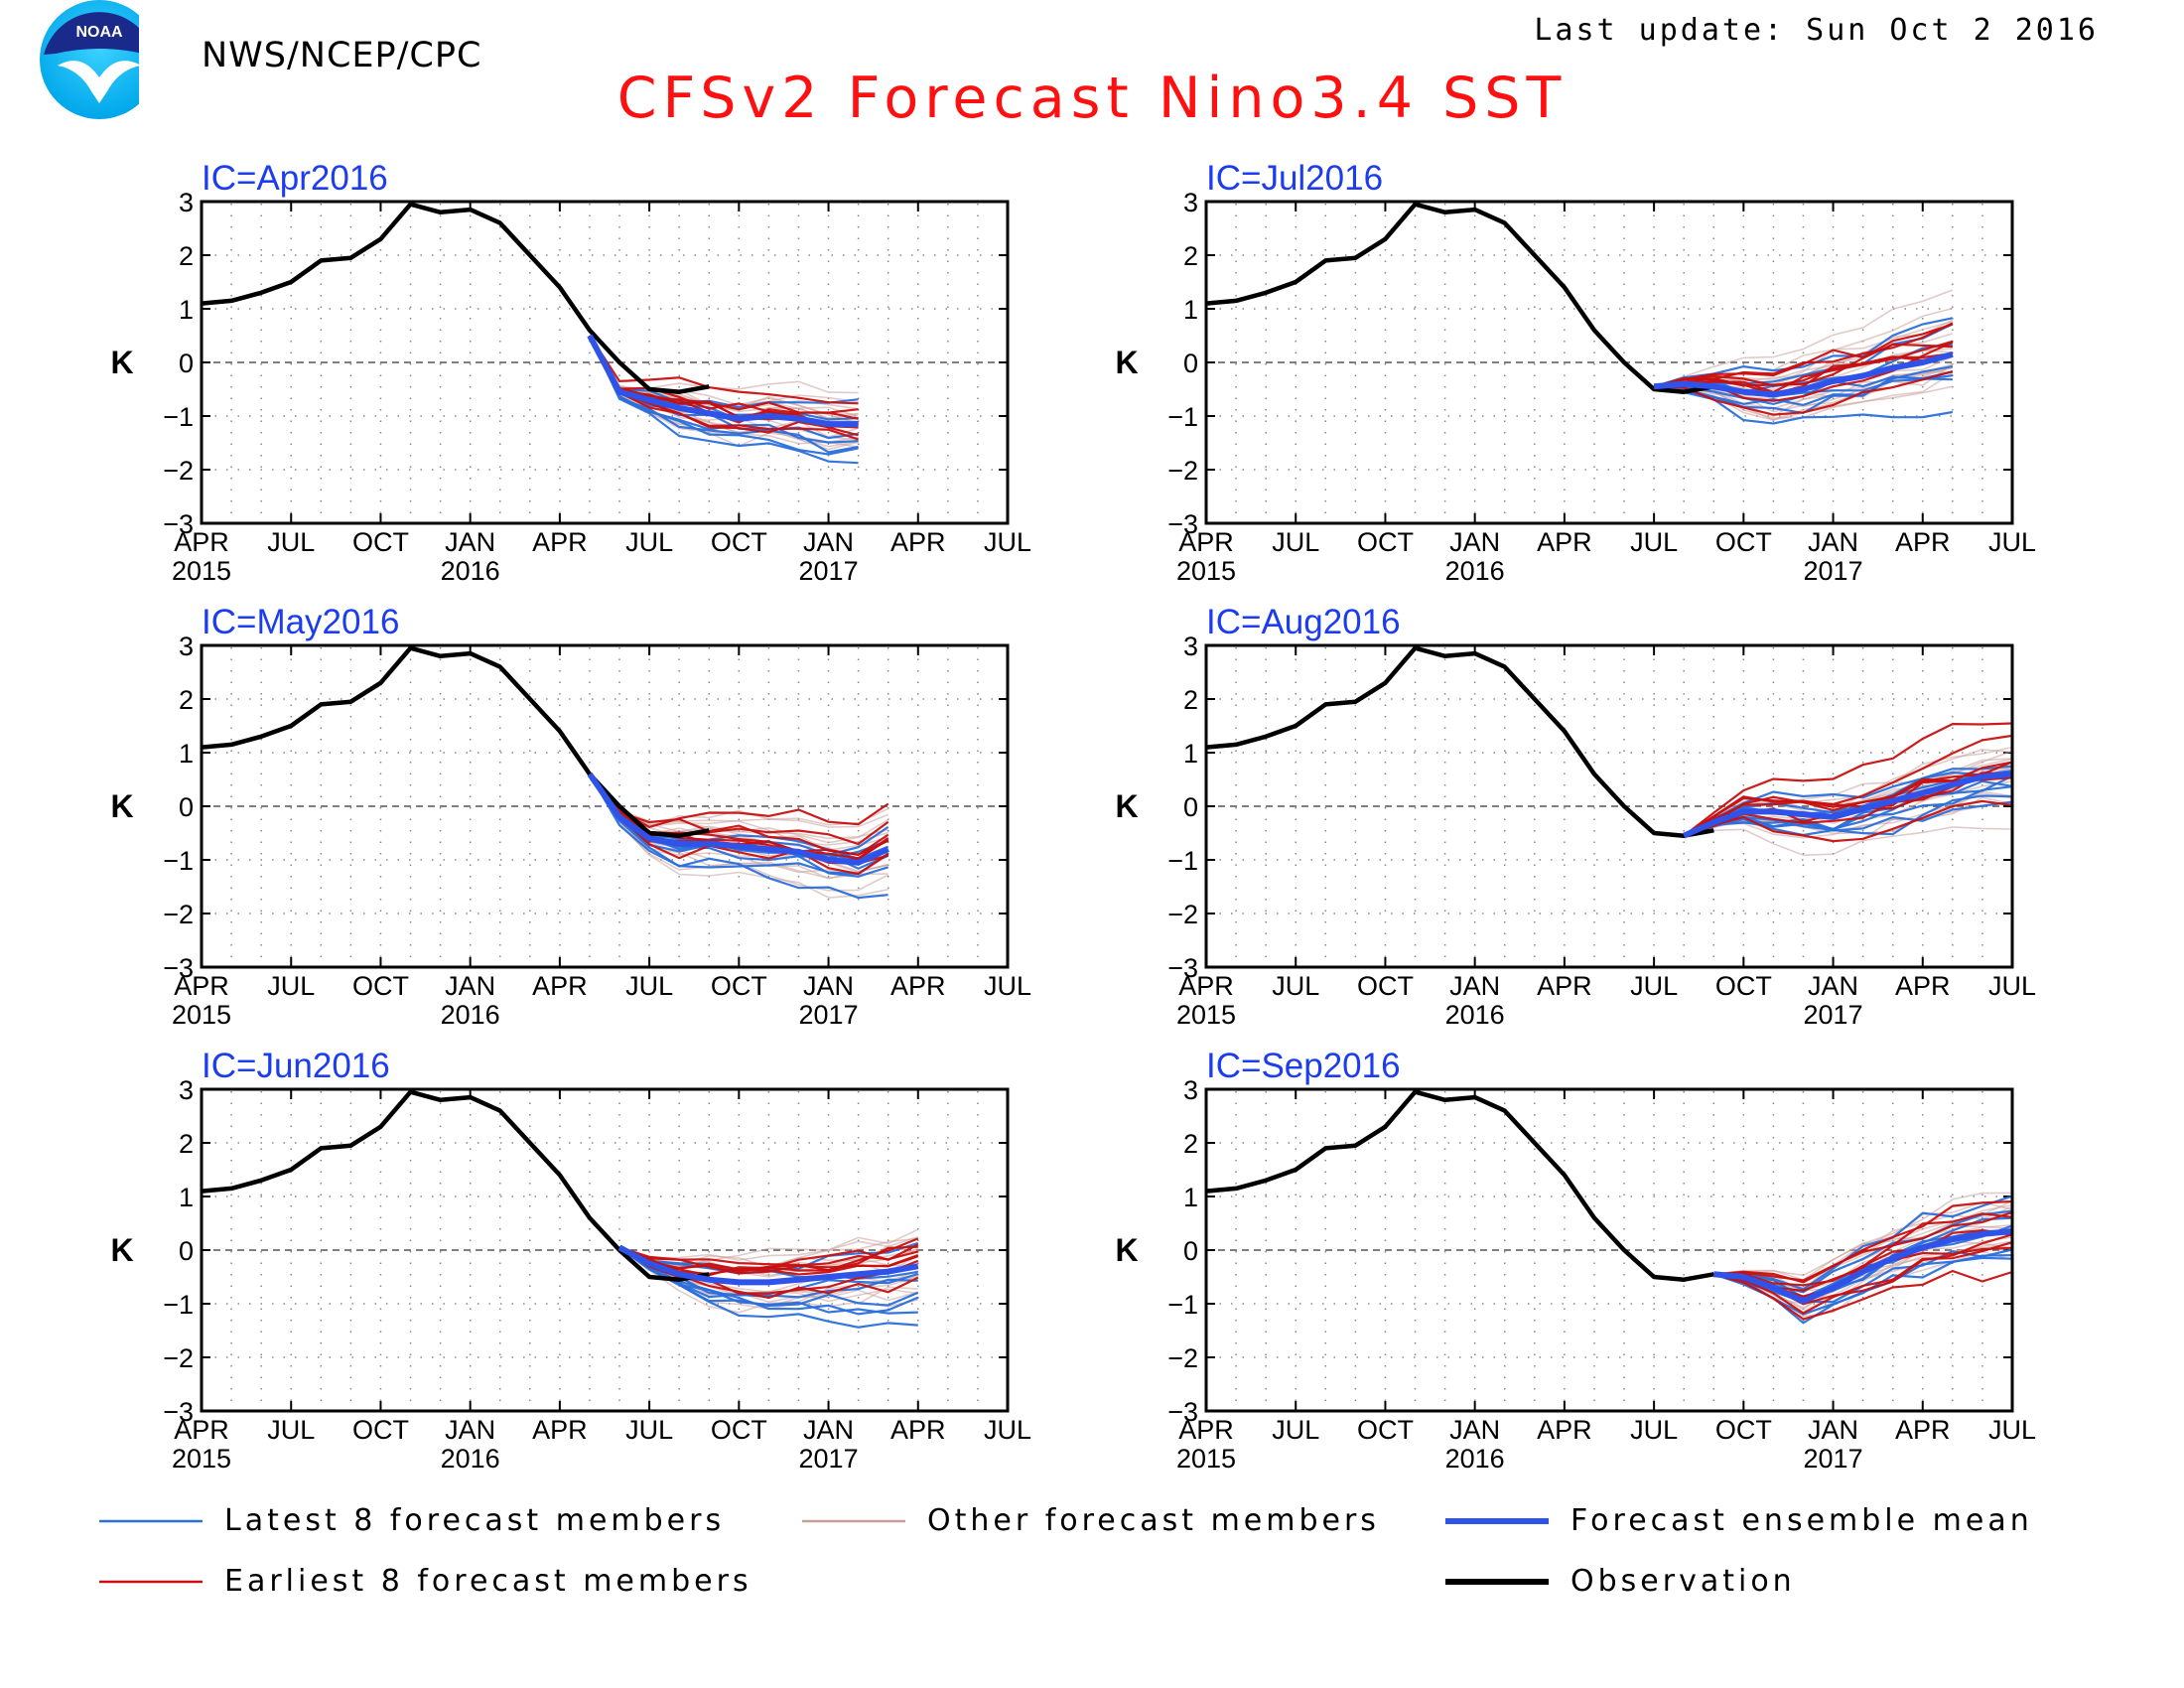 The image size is (2184, 1688). I want to click on legend-swatch-observation, so click(1497, 1581).